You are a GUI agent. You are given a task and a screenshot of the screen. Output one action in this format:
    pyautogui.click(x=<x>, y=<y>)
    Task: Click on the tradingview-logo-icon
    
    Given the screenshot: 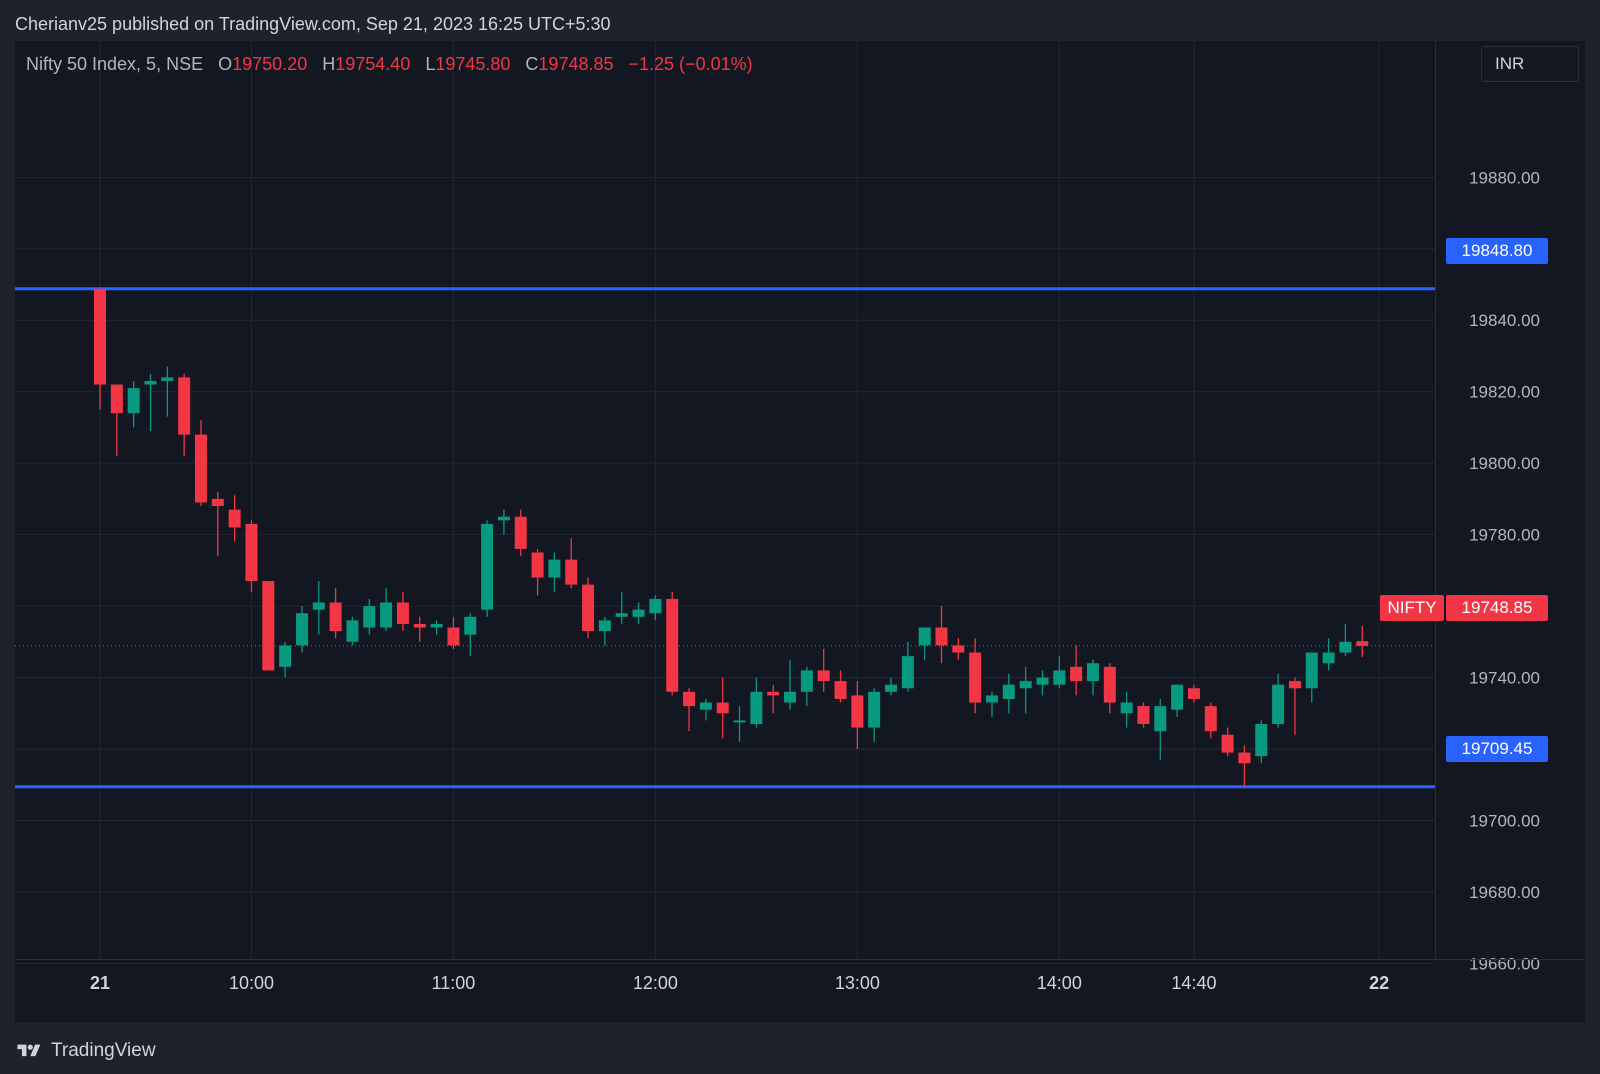 What is the action you would take?
    pyautogui.click(x=29, y=1050)
    